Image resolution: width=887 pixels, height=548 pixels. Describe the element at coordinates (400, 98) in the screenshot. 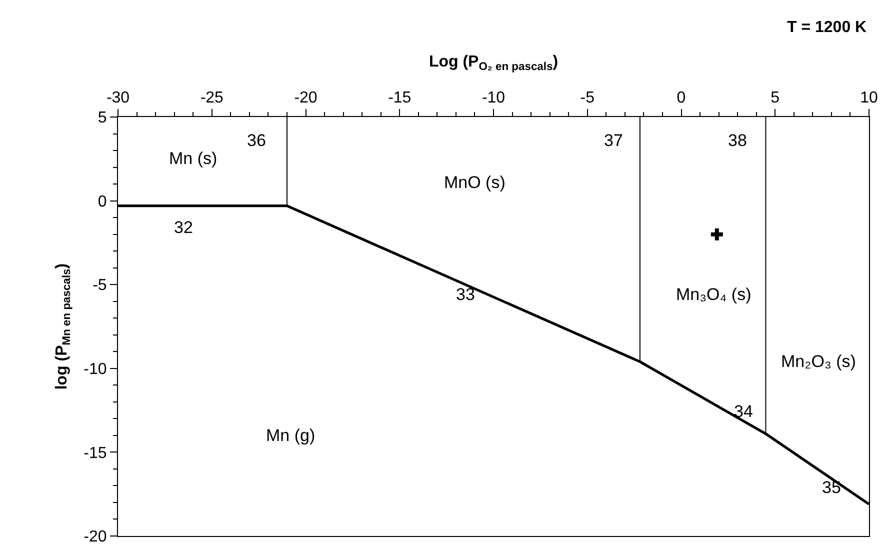

I see `x-tick-label: -15` at that location.